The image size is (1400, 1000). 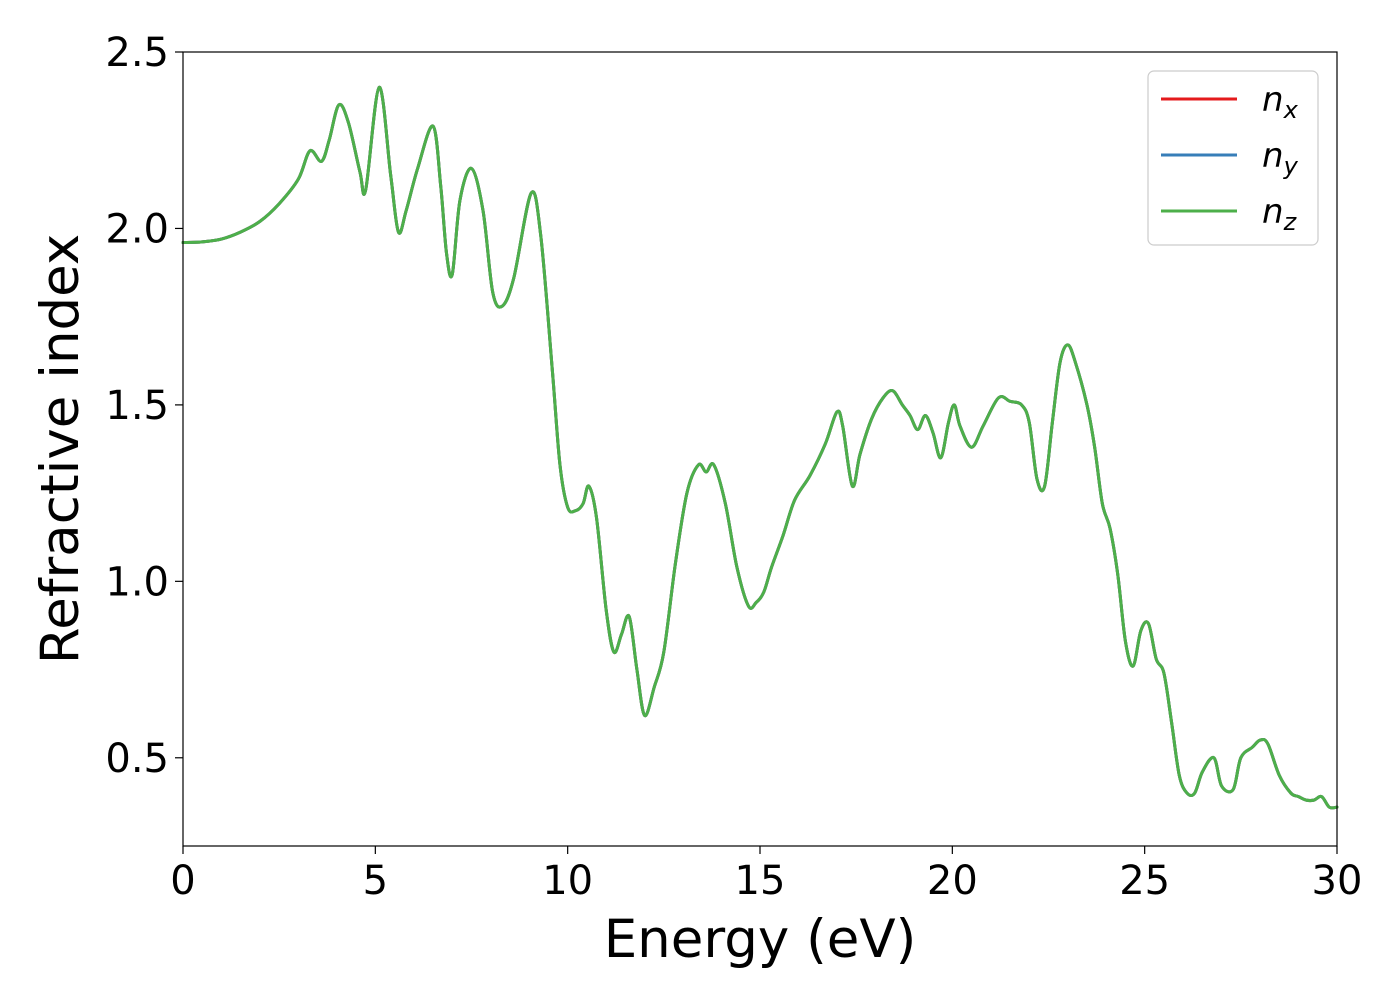 I want to click on x-tick-label: 0, so click(x=182, y=881).